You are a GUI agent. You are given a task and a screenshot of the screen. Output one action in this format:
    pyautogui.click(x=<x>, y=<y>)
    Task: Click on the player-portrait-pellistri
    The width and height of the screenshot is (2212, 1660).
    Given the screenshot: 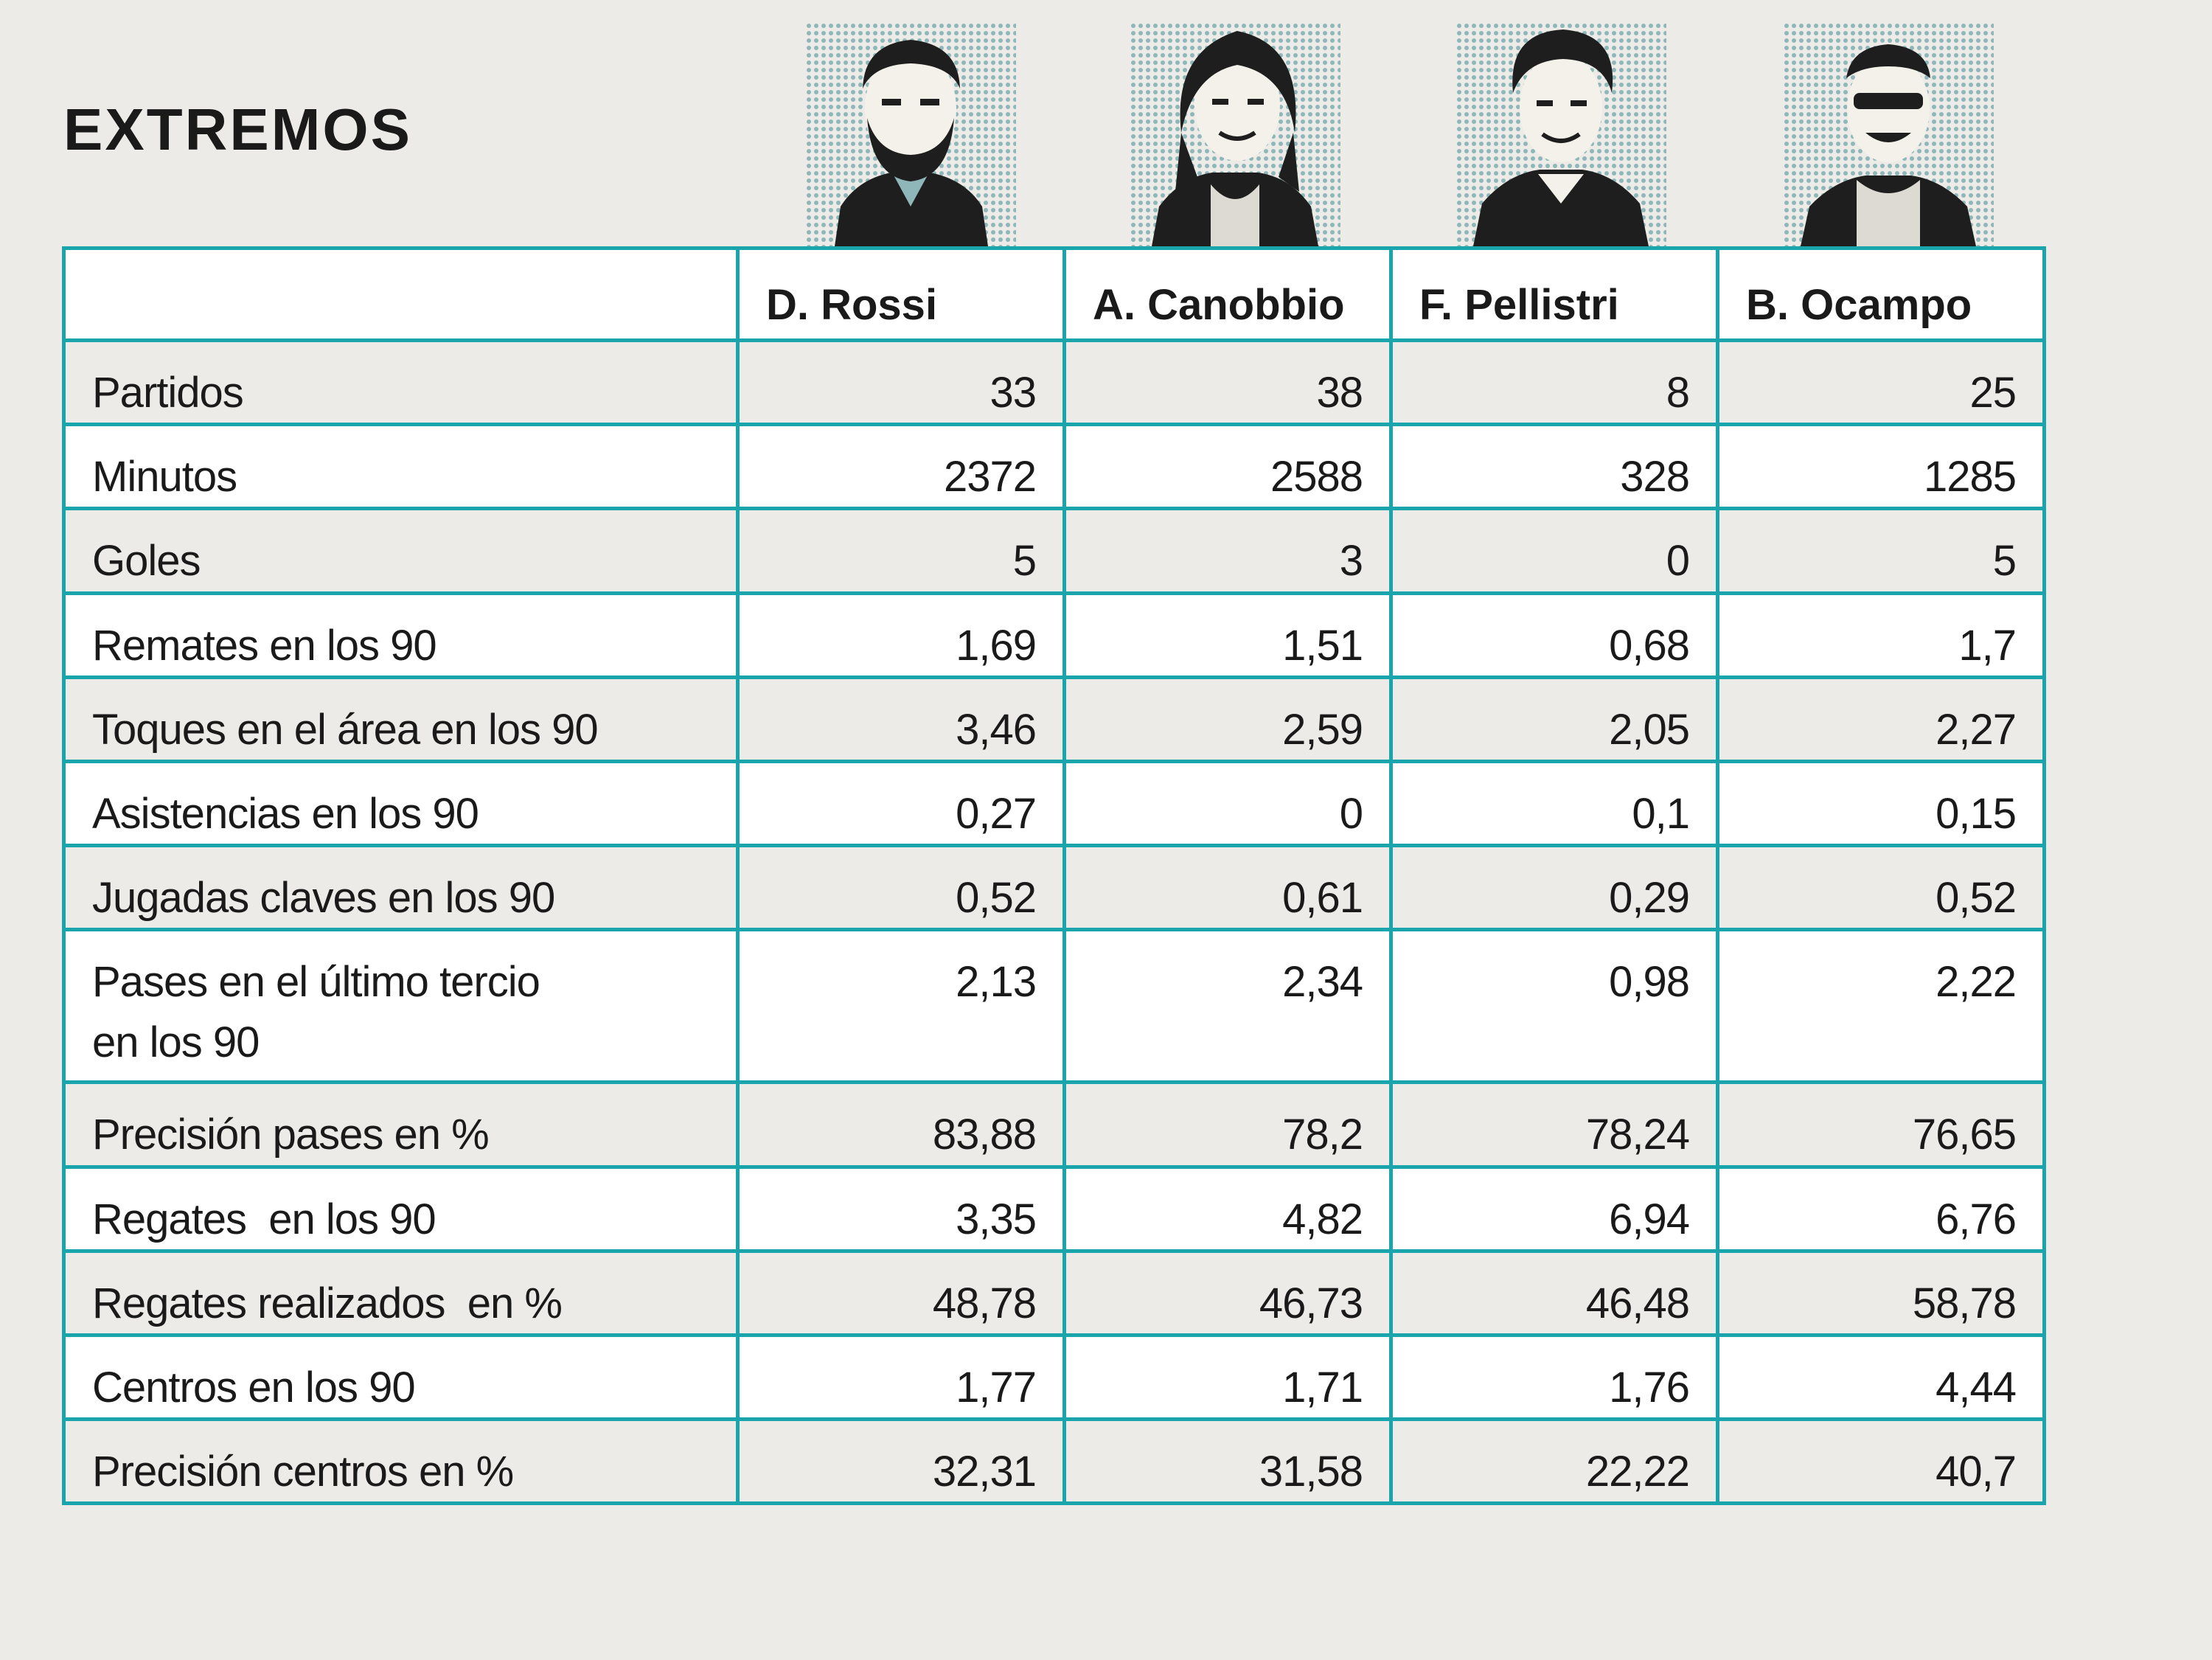 What is the action you would take?
    pyautogui.click(x=1560, y=134)
    